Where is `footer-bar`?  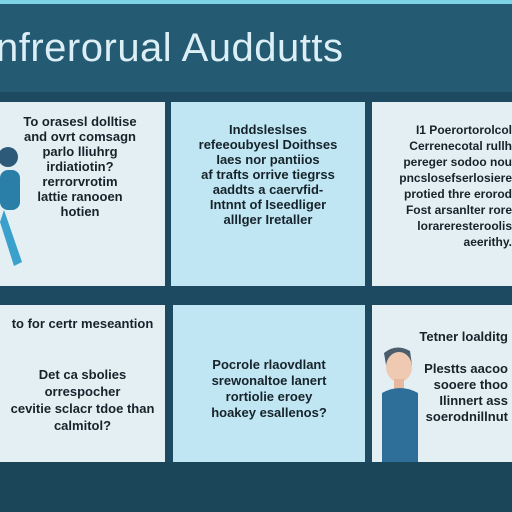
footer-bar is located at coordinates (256, 487).